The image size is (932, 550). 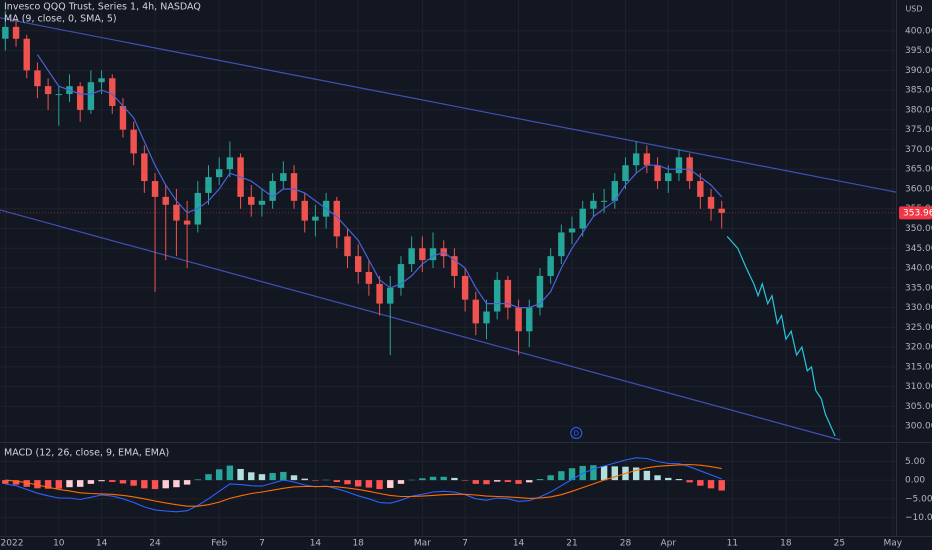 What do you see at coordinates (918, 499) in the screenshot?
I see `y-tick-label: −5.00` at bounding box center [918, 499].